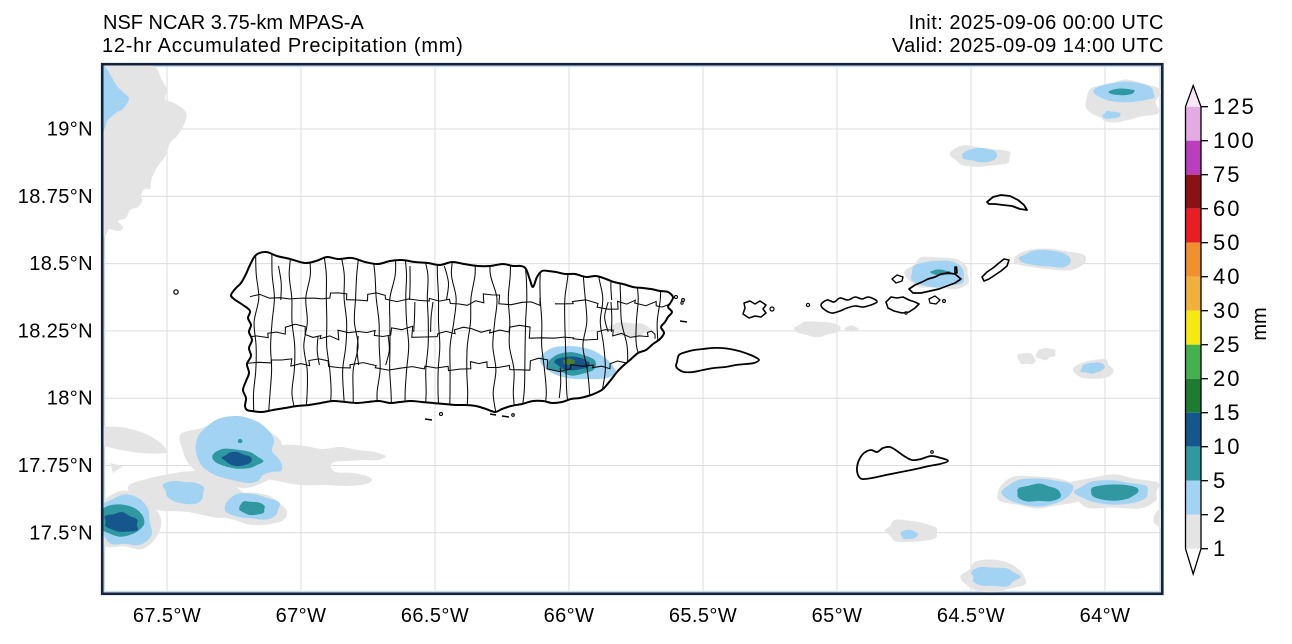  What do you see at coordinates (837, 616) in the screenshot?
I see `svg-text: 65°W` at bounding box center [837, 616].